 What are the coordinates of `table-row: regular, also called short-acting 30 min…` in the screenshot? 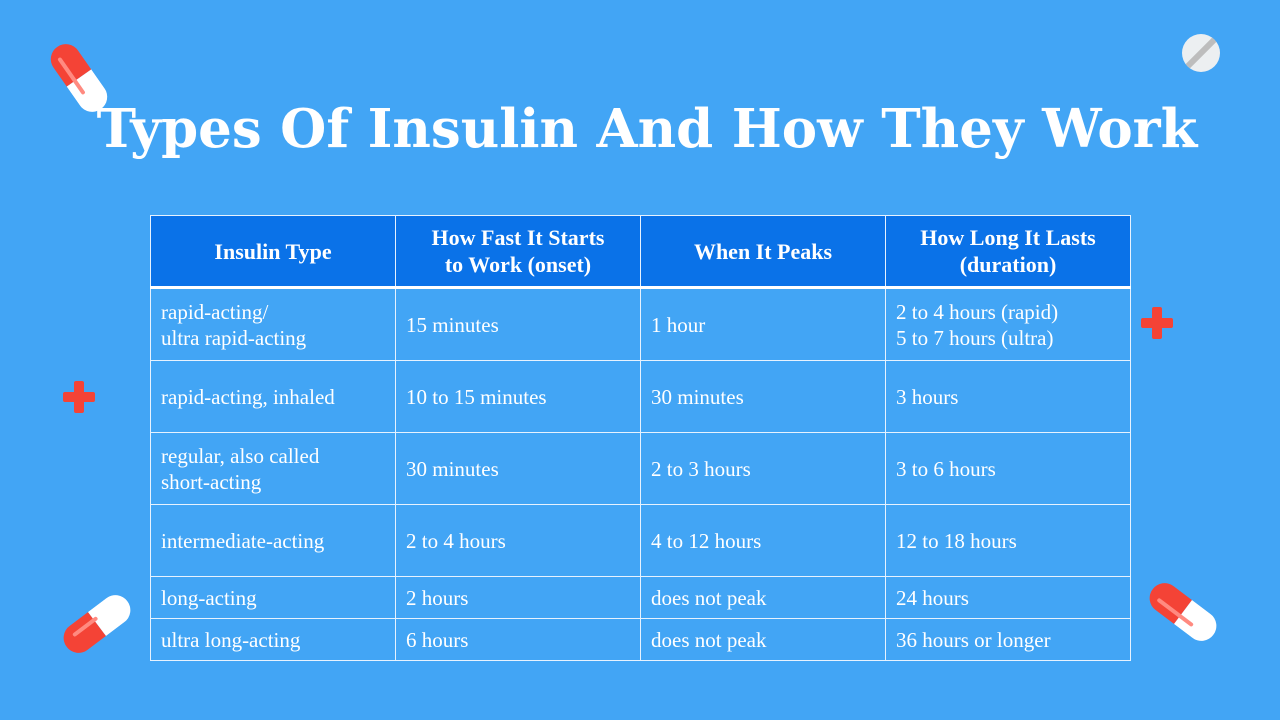 It's located at (640, 468).